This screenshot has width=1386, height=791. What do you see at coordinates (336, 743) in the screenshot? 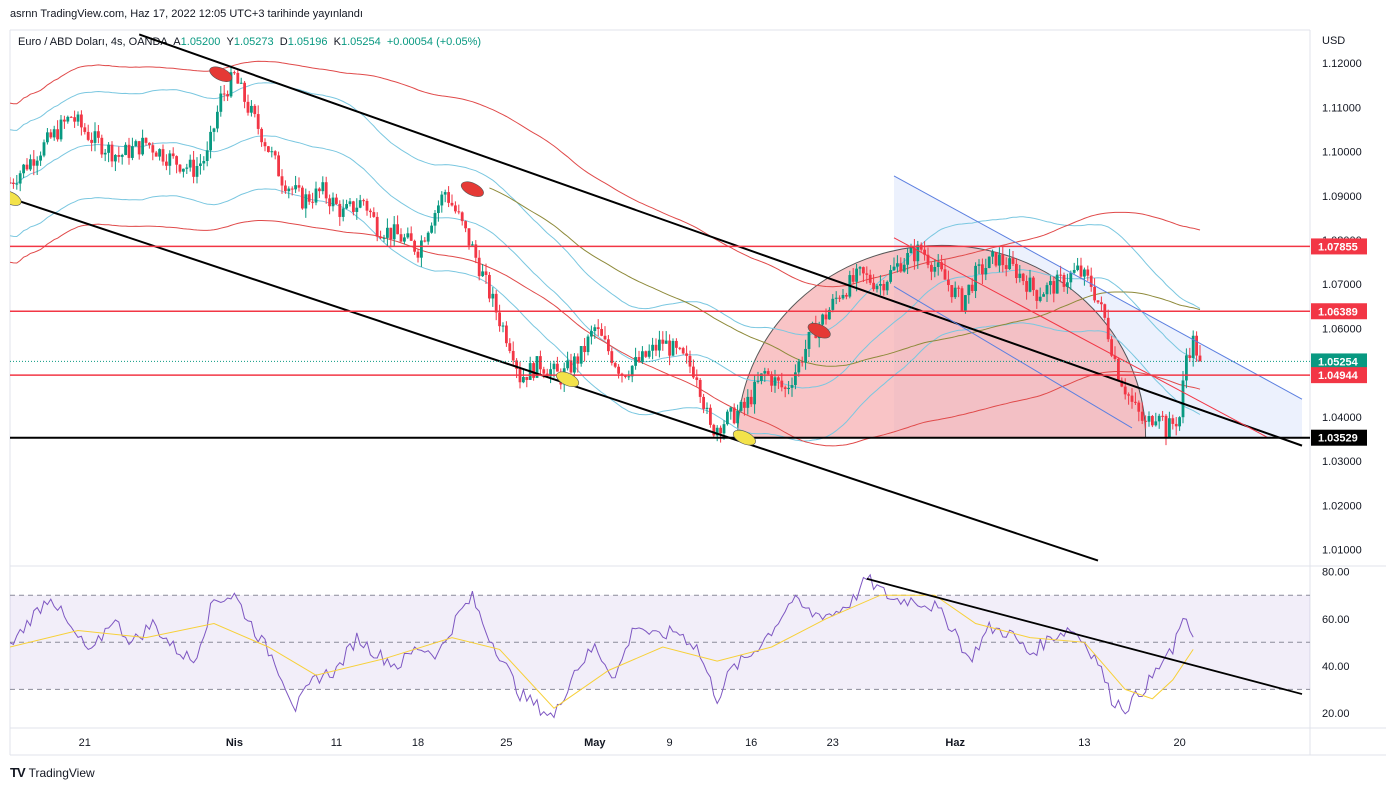
I see `time-tick-label: 11` at bounding box center [336, 743].